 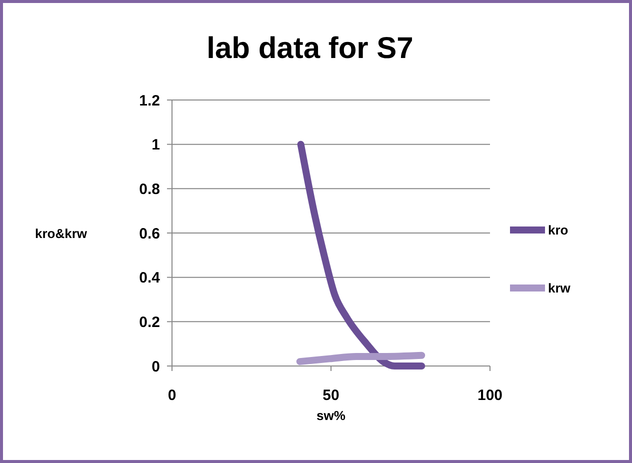 What do you see at coordinates (558, 230) in the screenshot?
I see `legend-label: kro` at bounding box center [558, 230].